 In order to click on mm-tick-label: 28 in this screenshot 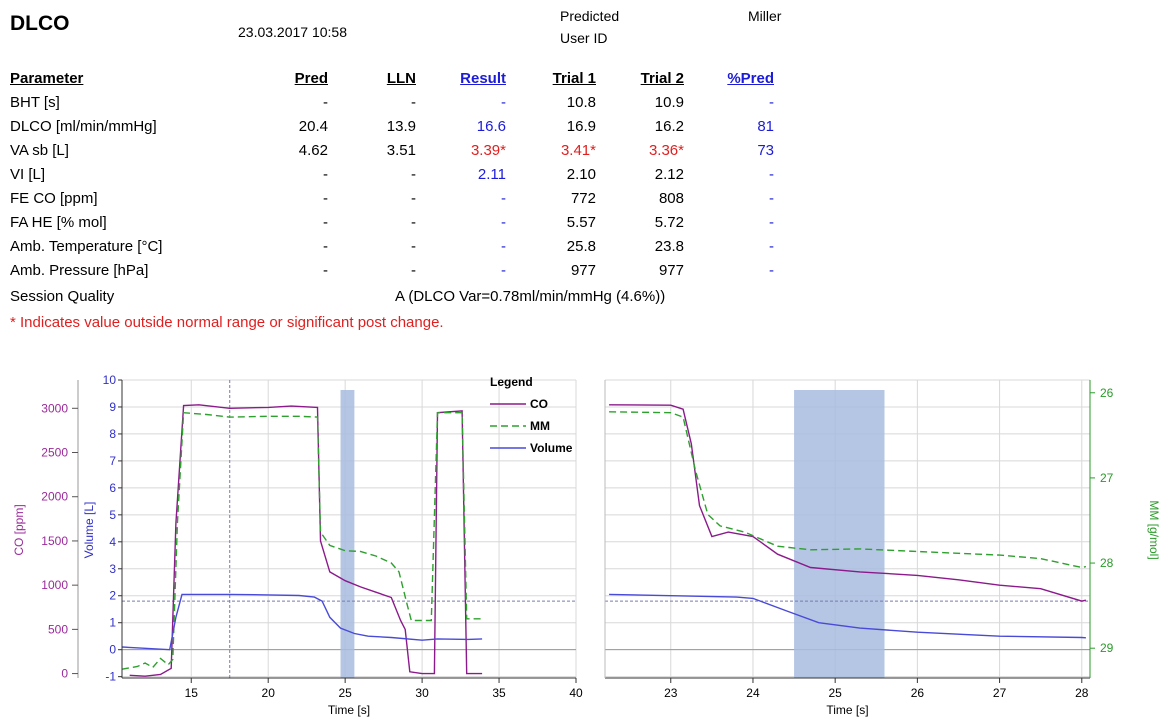, I will do `click(1107, 563)`.